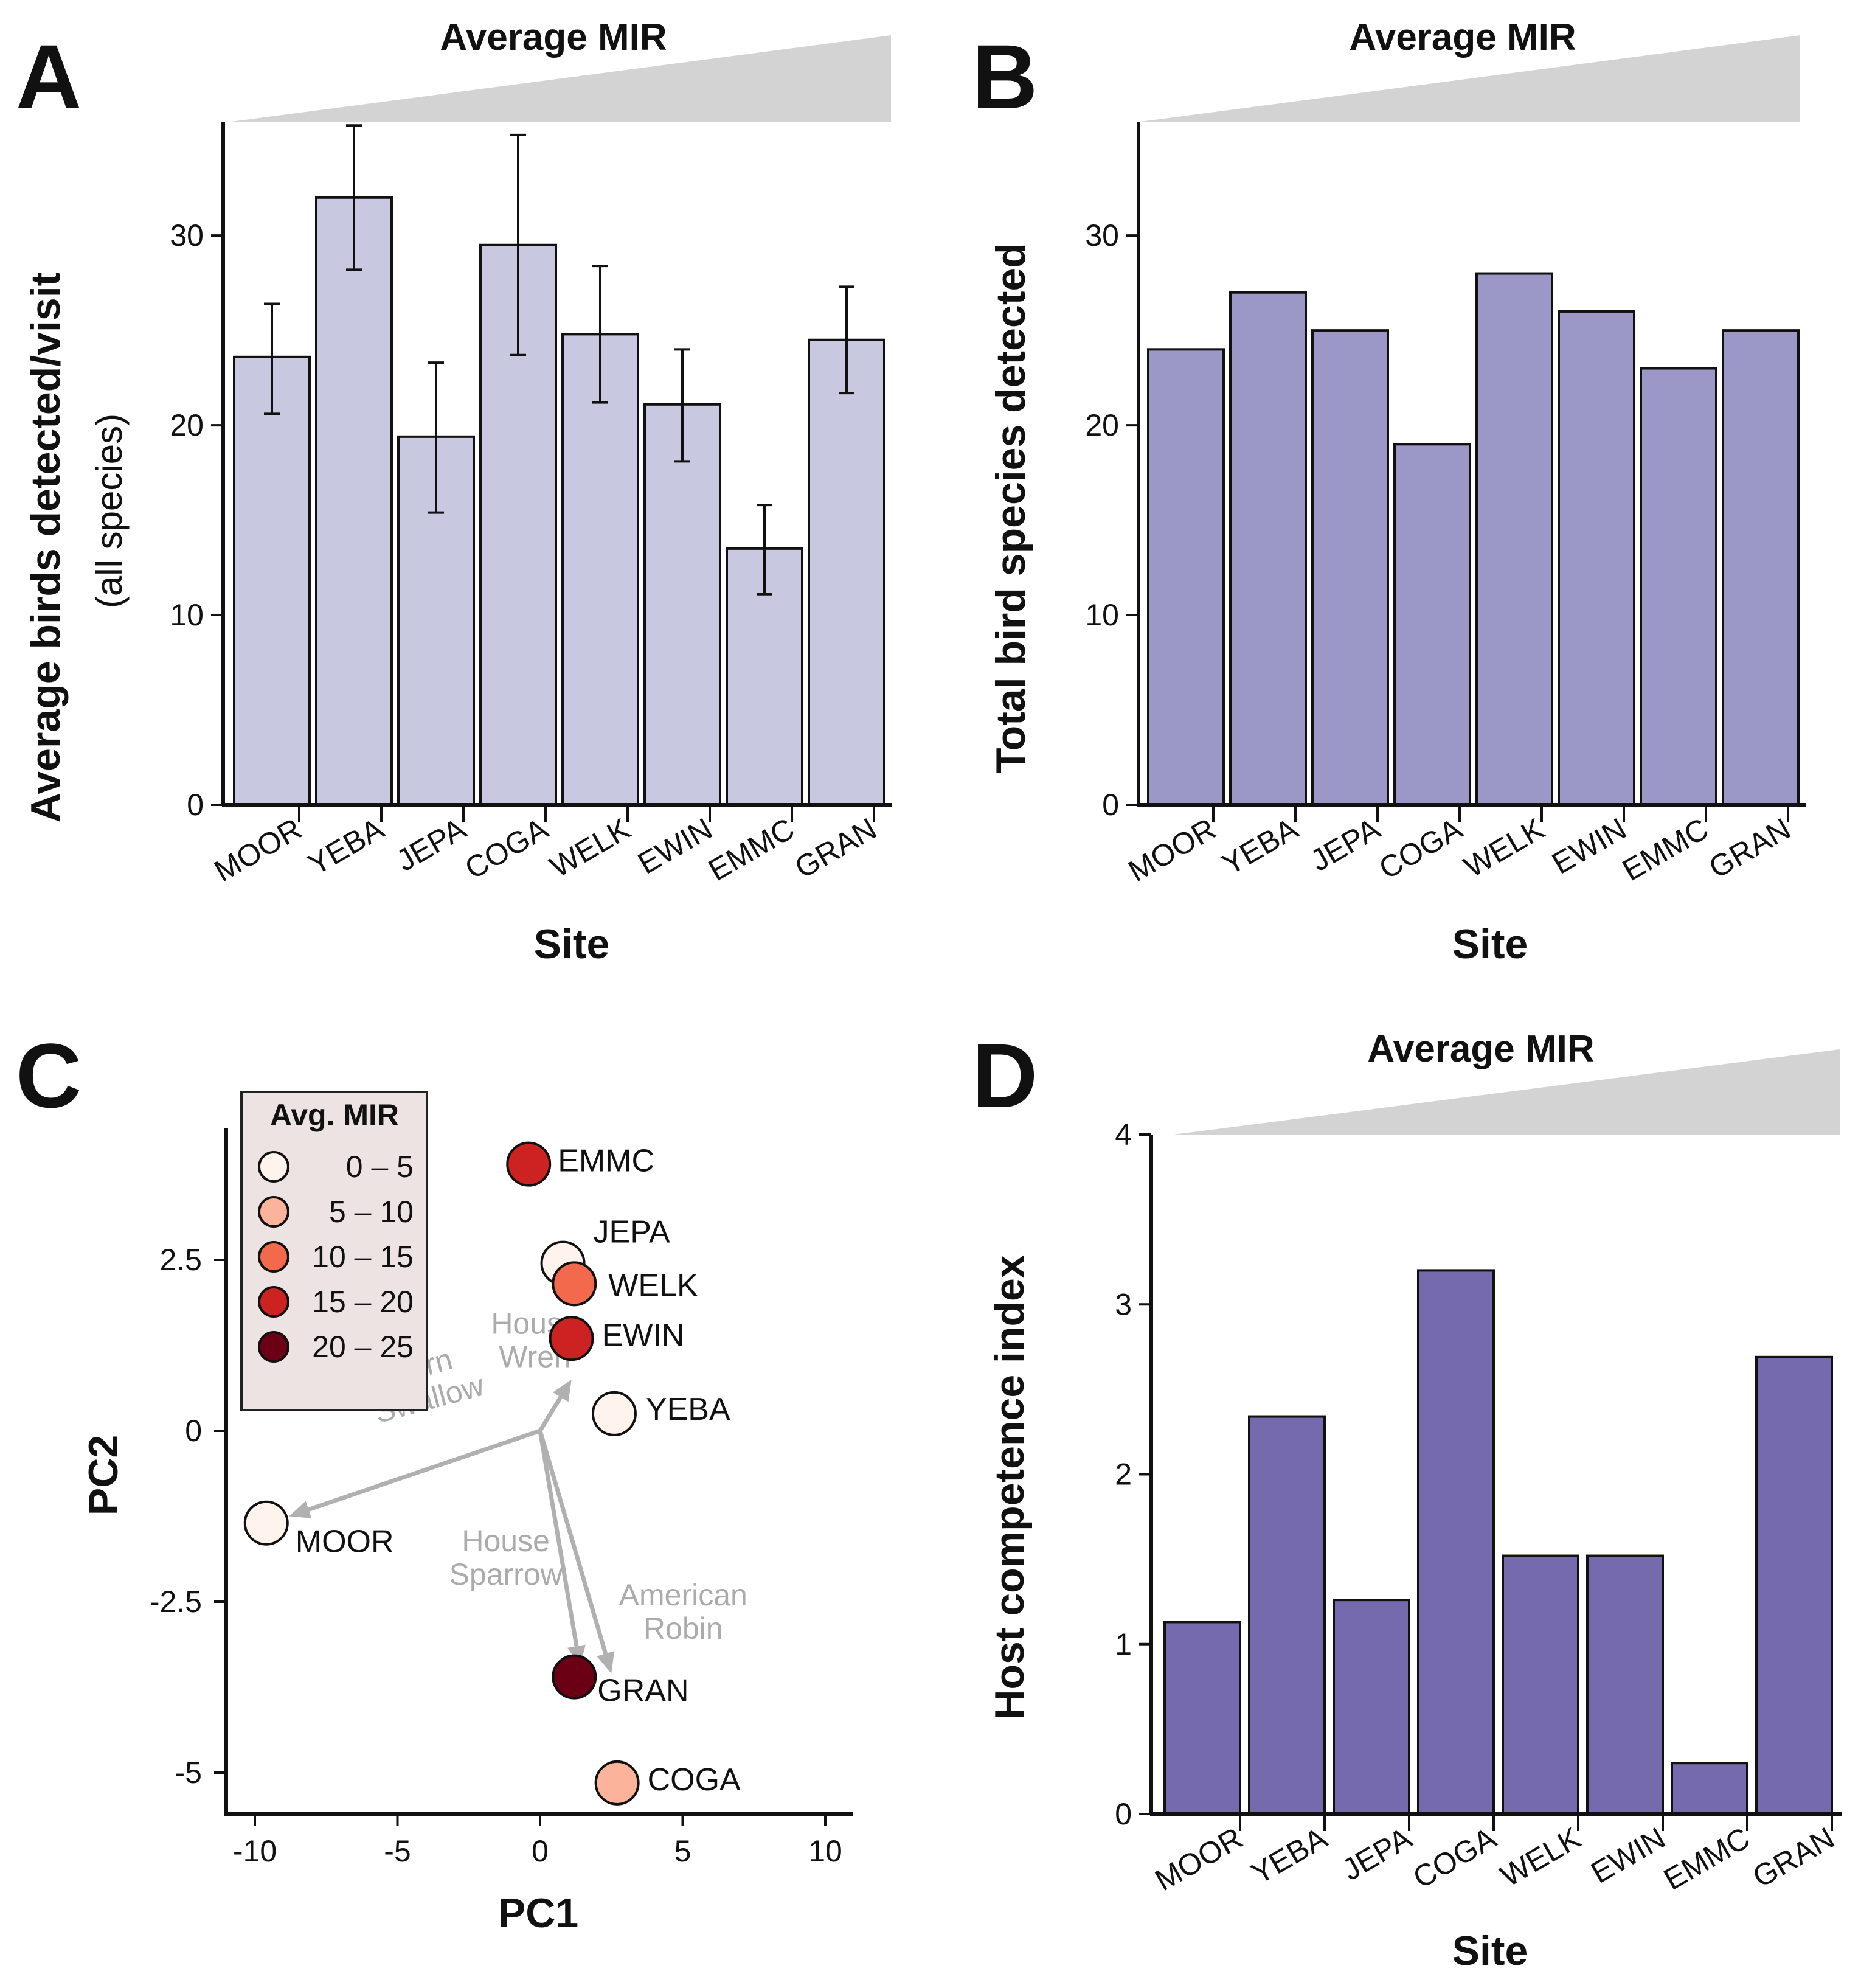  I want to click on point-gran, so click(574, 1677).